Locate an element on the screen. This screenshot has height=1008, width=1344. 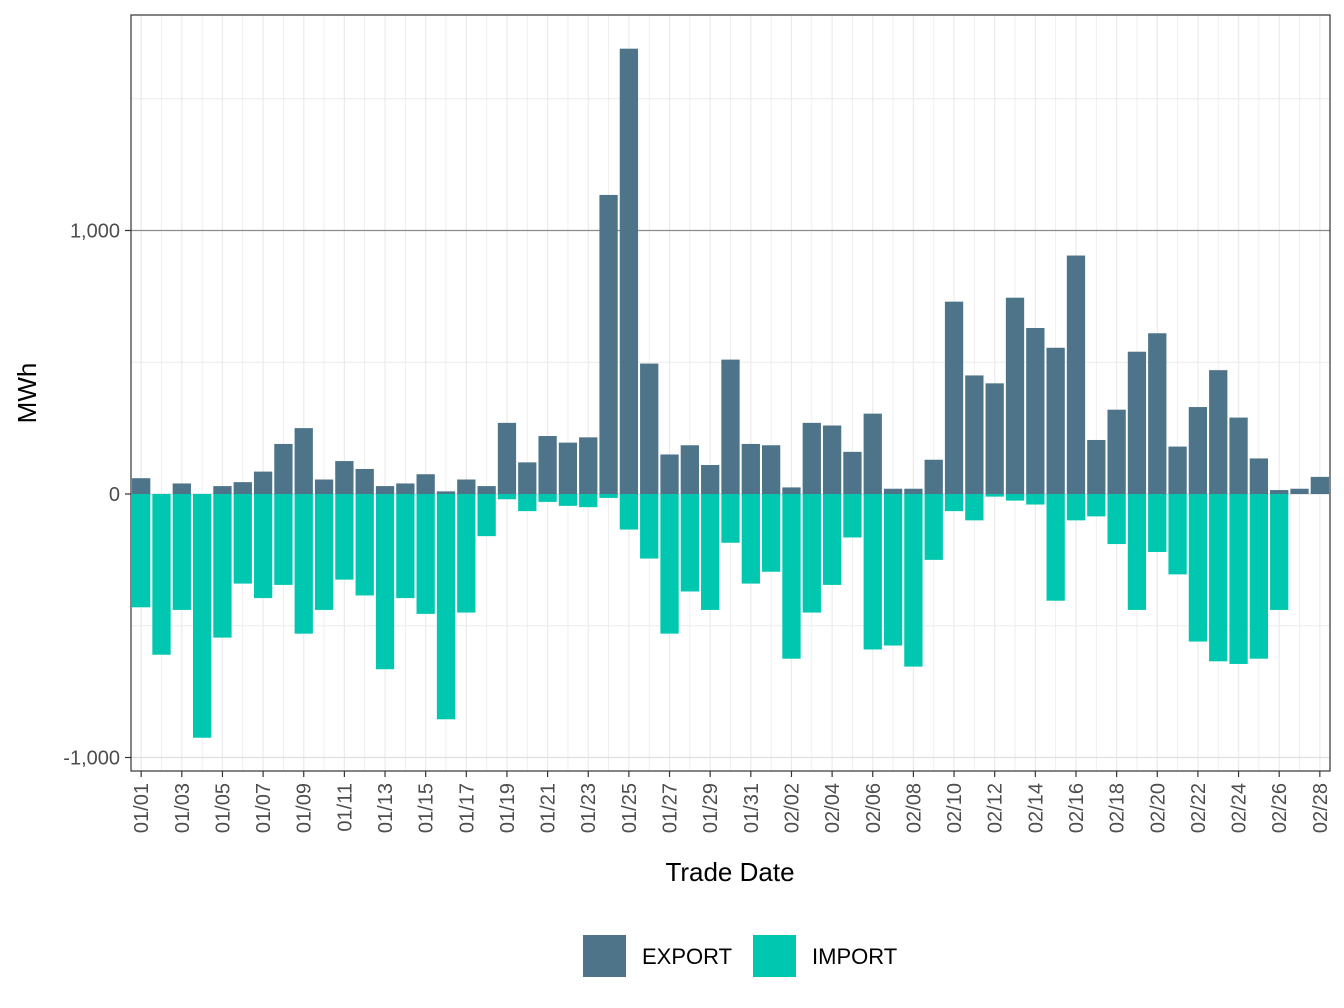
x-tick-label: 01/11 is located at coordinates (345, 807).